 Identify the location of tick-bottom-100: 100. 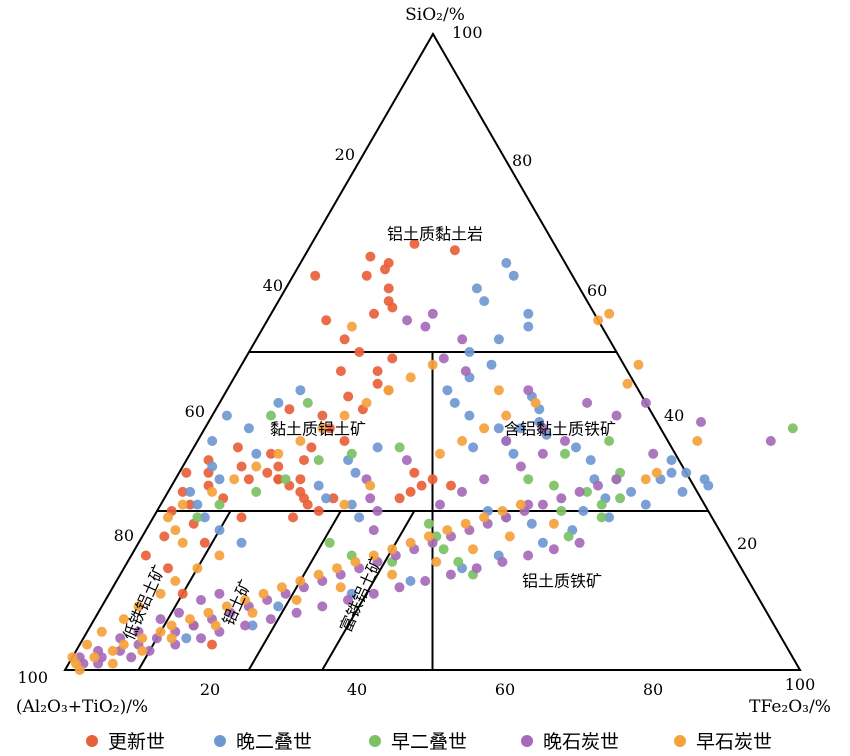
(800, 684).